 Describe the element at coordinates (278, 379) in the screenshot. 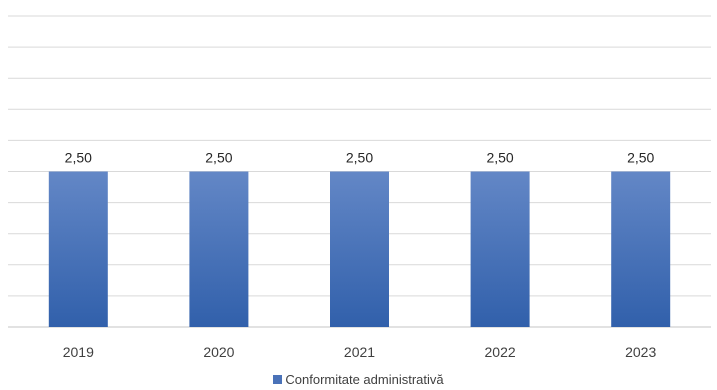

I see `legend-swatch` at that location.